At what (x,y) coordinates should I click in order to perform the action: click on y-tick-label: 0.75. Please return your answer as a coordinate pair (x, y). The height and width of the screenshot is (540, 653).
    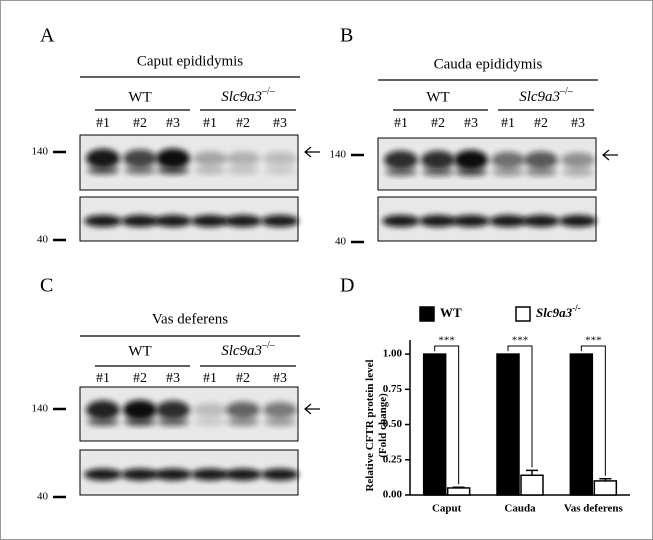
    Looking at the image, I should click on (393, 389).